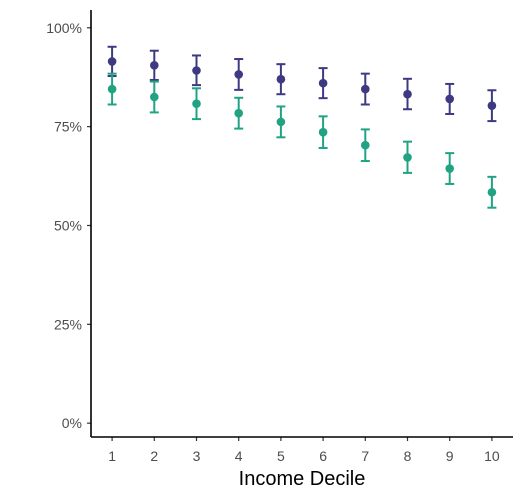 The width and height of the screenshot is (525, 500). What do you see at coordinates (239, 456) in the screenshot?
I see `x-tick-label: 4` at bounding box center [239, 456].